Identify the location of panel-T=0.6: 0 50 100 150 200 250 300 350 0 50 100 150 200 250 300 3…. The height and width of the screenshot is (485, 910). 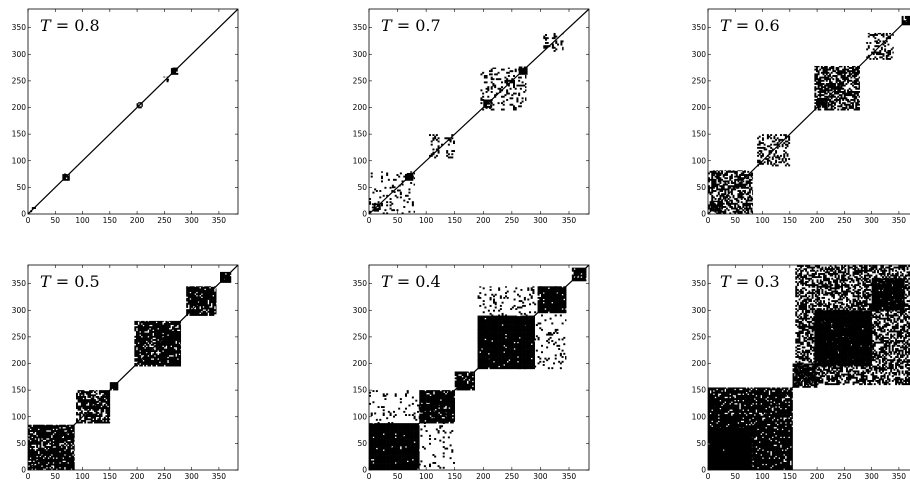
(801, 116).